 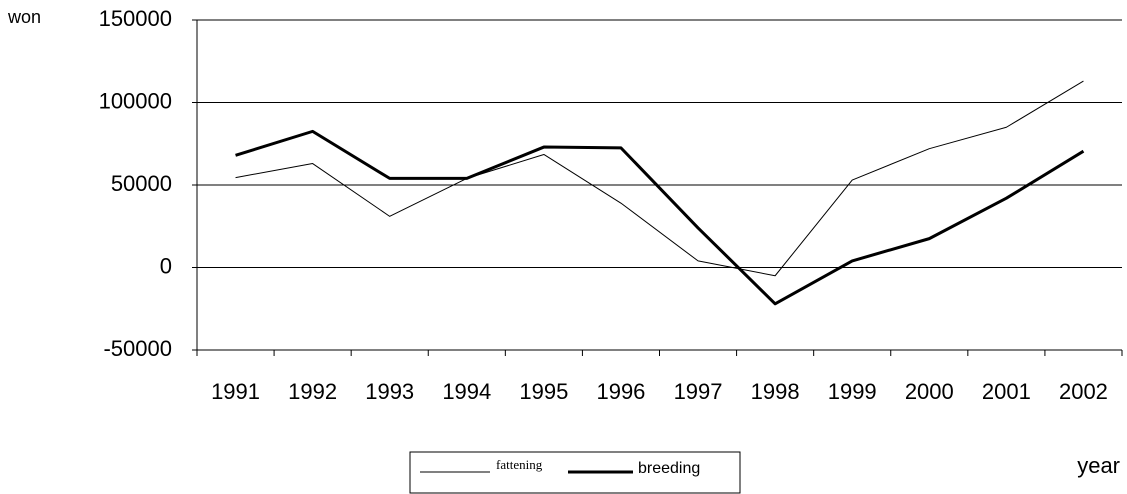 I want to click on x-tick-label: 1997, so click(x=698, y=391).